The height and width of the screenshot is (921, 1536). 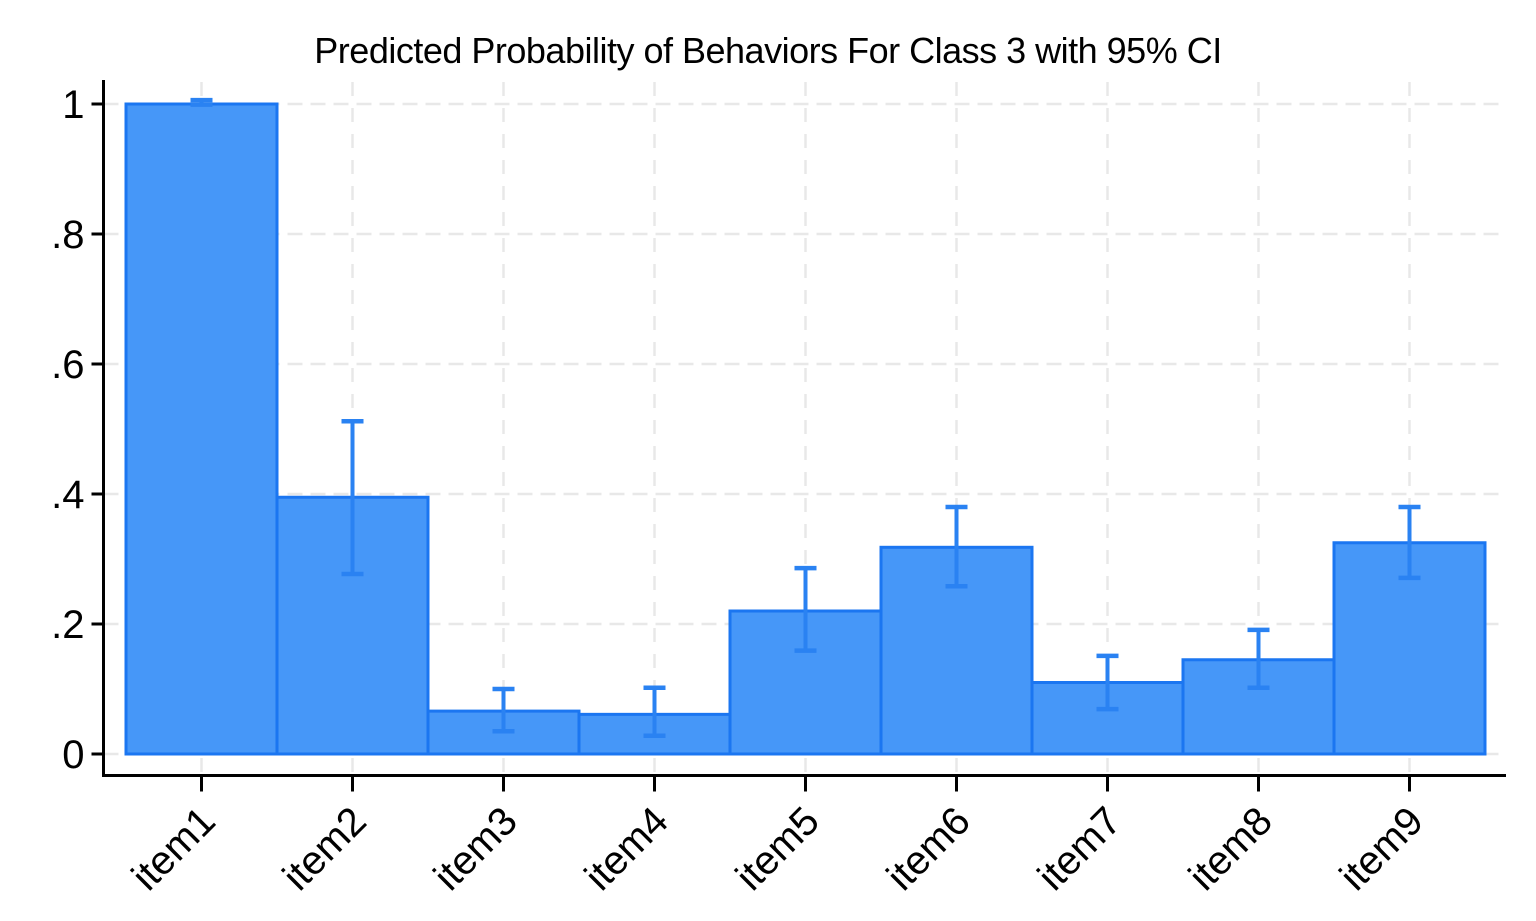 What do you see at coordinates (476, 849) in the screenshot?
I see `x-tick-label-item3: item3` at bounding box center [476, 849].